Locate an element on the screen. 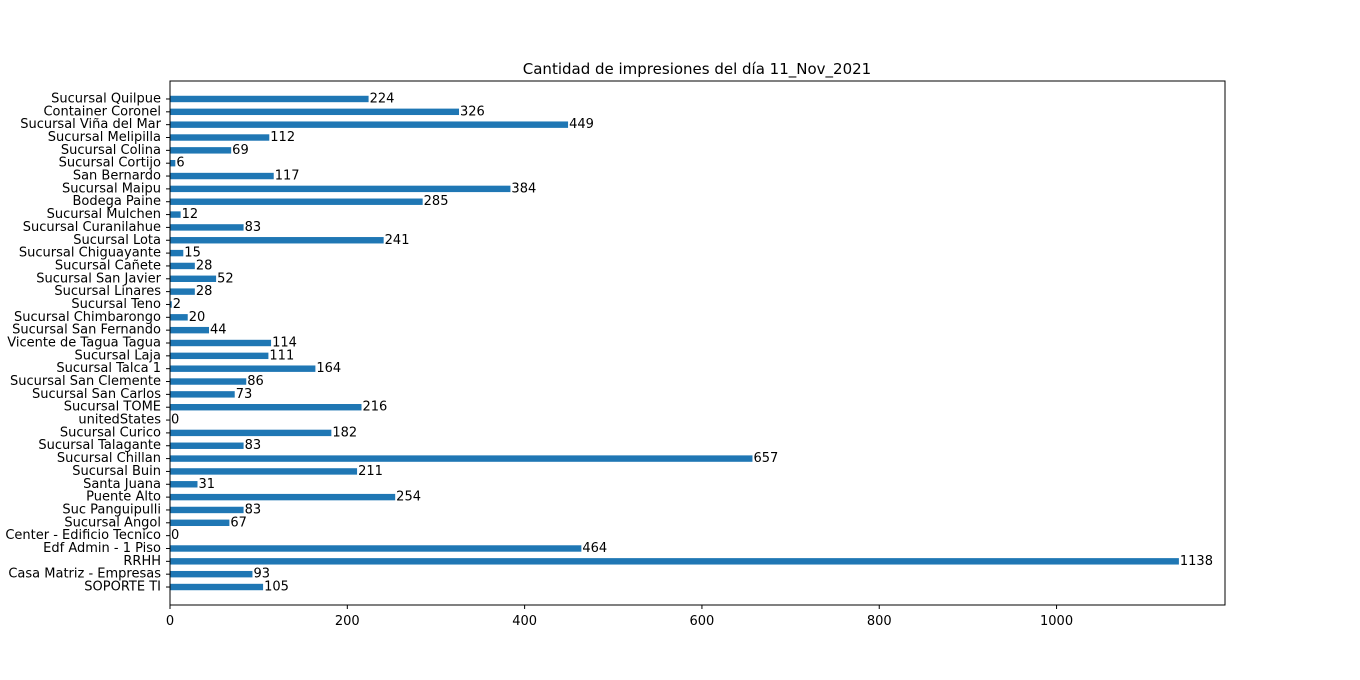 This screenshot has height=680, width=1360. category-label: Sucursal Cortijo is located at coordinates (110, 163).